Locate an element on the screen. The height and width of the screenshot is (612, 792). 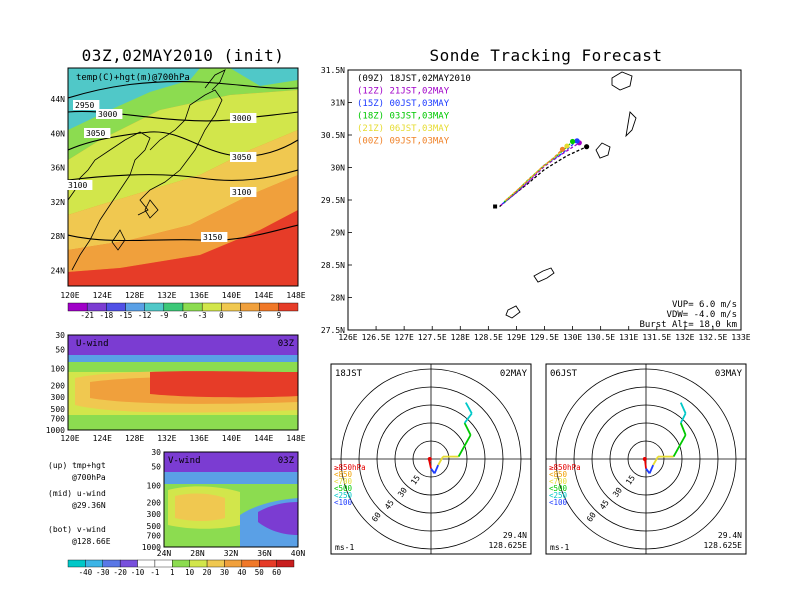
v-wind-frame is located at coordinates (231, 499).